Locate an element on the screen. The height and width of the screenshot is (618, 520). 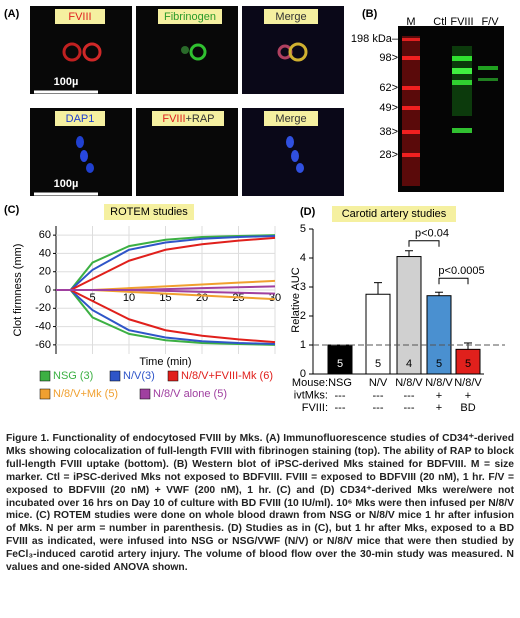
size-marker: 98> is located at coordinates (388, 58).